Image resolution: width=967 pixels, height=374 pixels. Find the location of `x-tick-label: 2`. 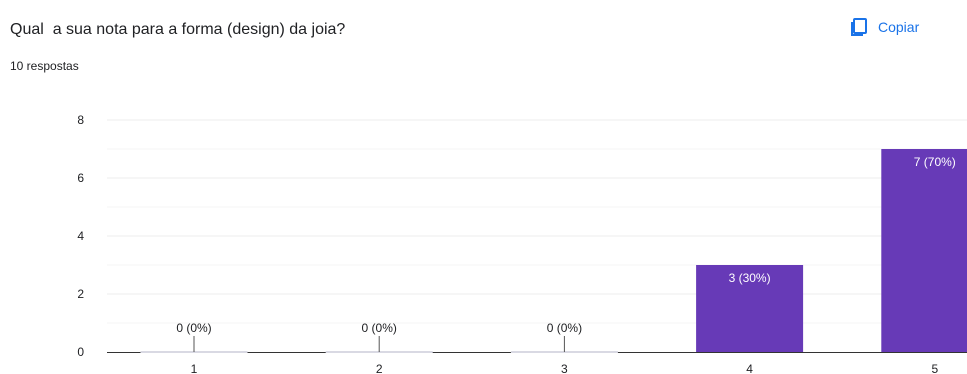

x-tick-label: 2 is located at coordinates (379, 368).